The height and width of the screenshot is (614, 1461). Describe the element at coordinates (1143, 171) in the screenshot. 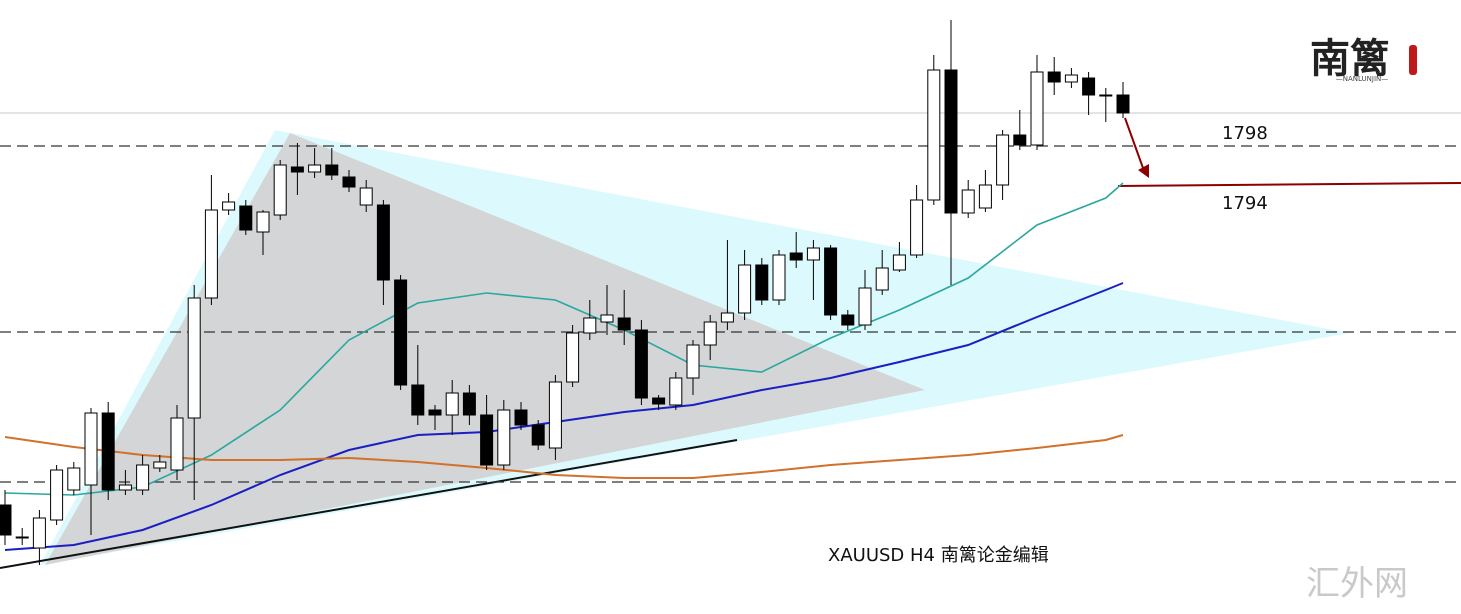

I see `arrow-head` at that location.